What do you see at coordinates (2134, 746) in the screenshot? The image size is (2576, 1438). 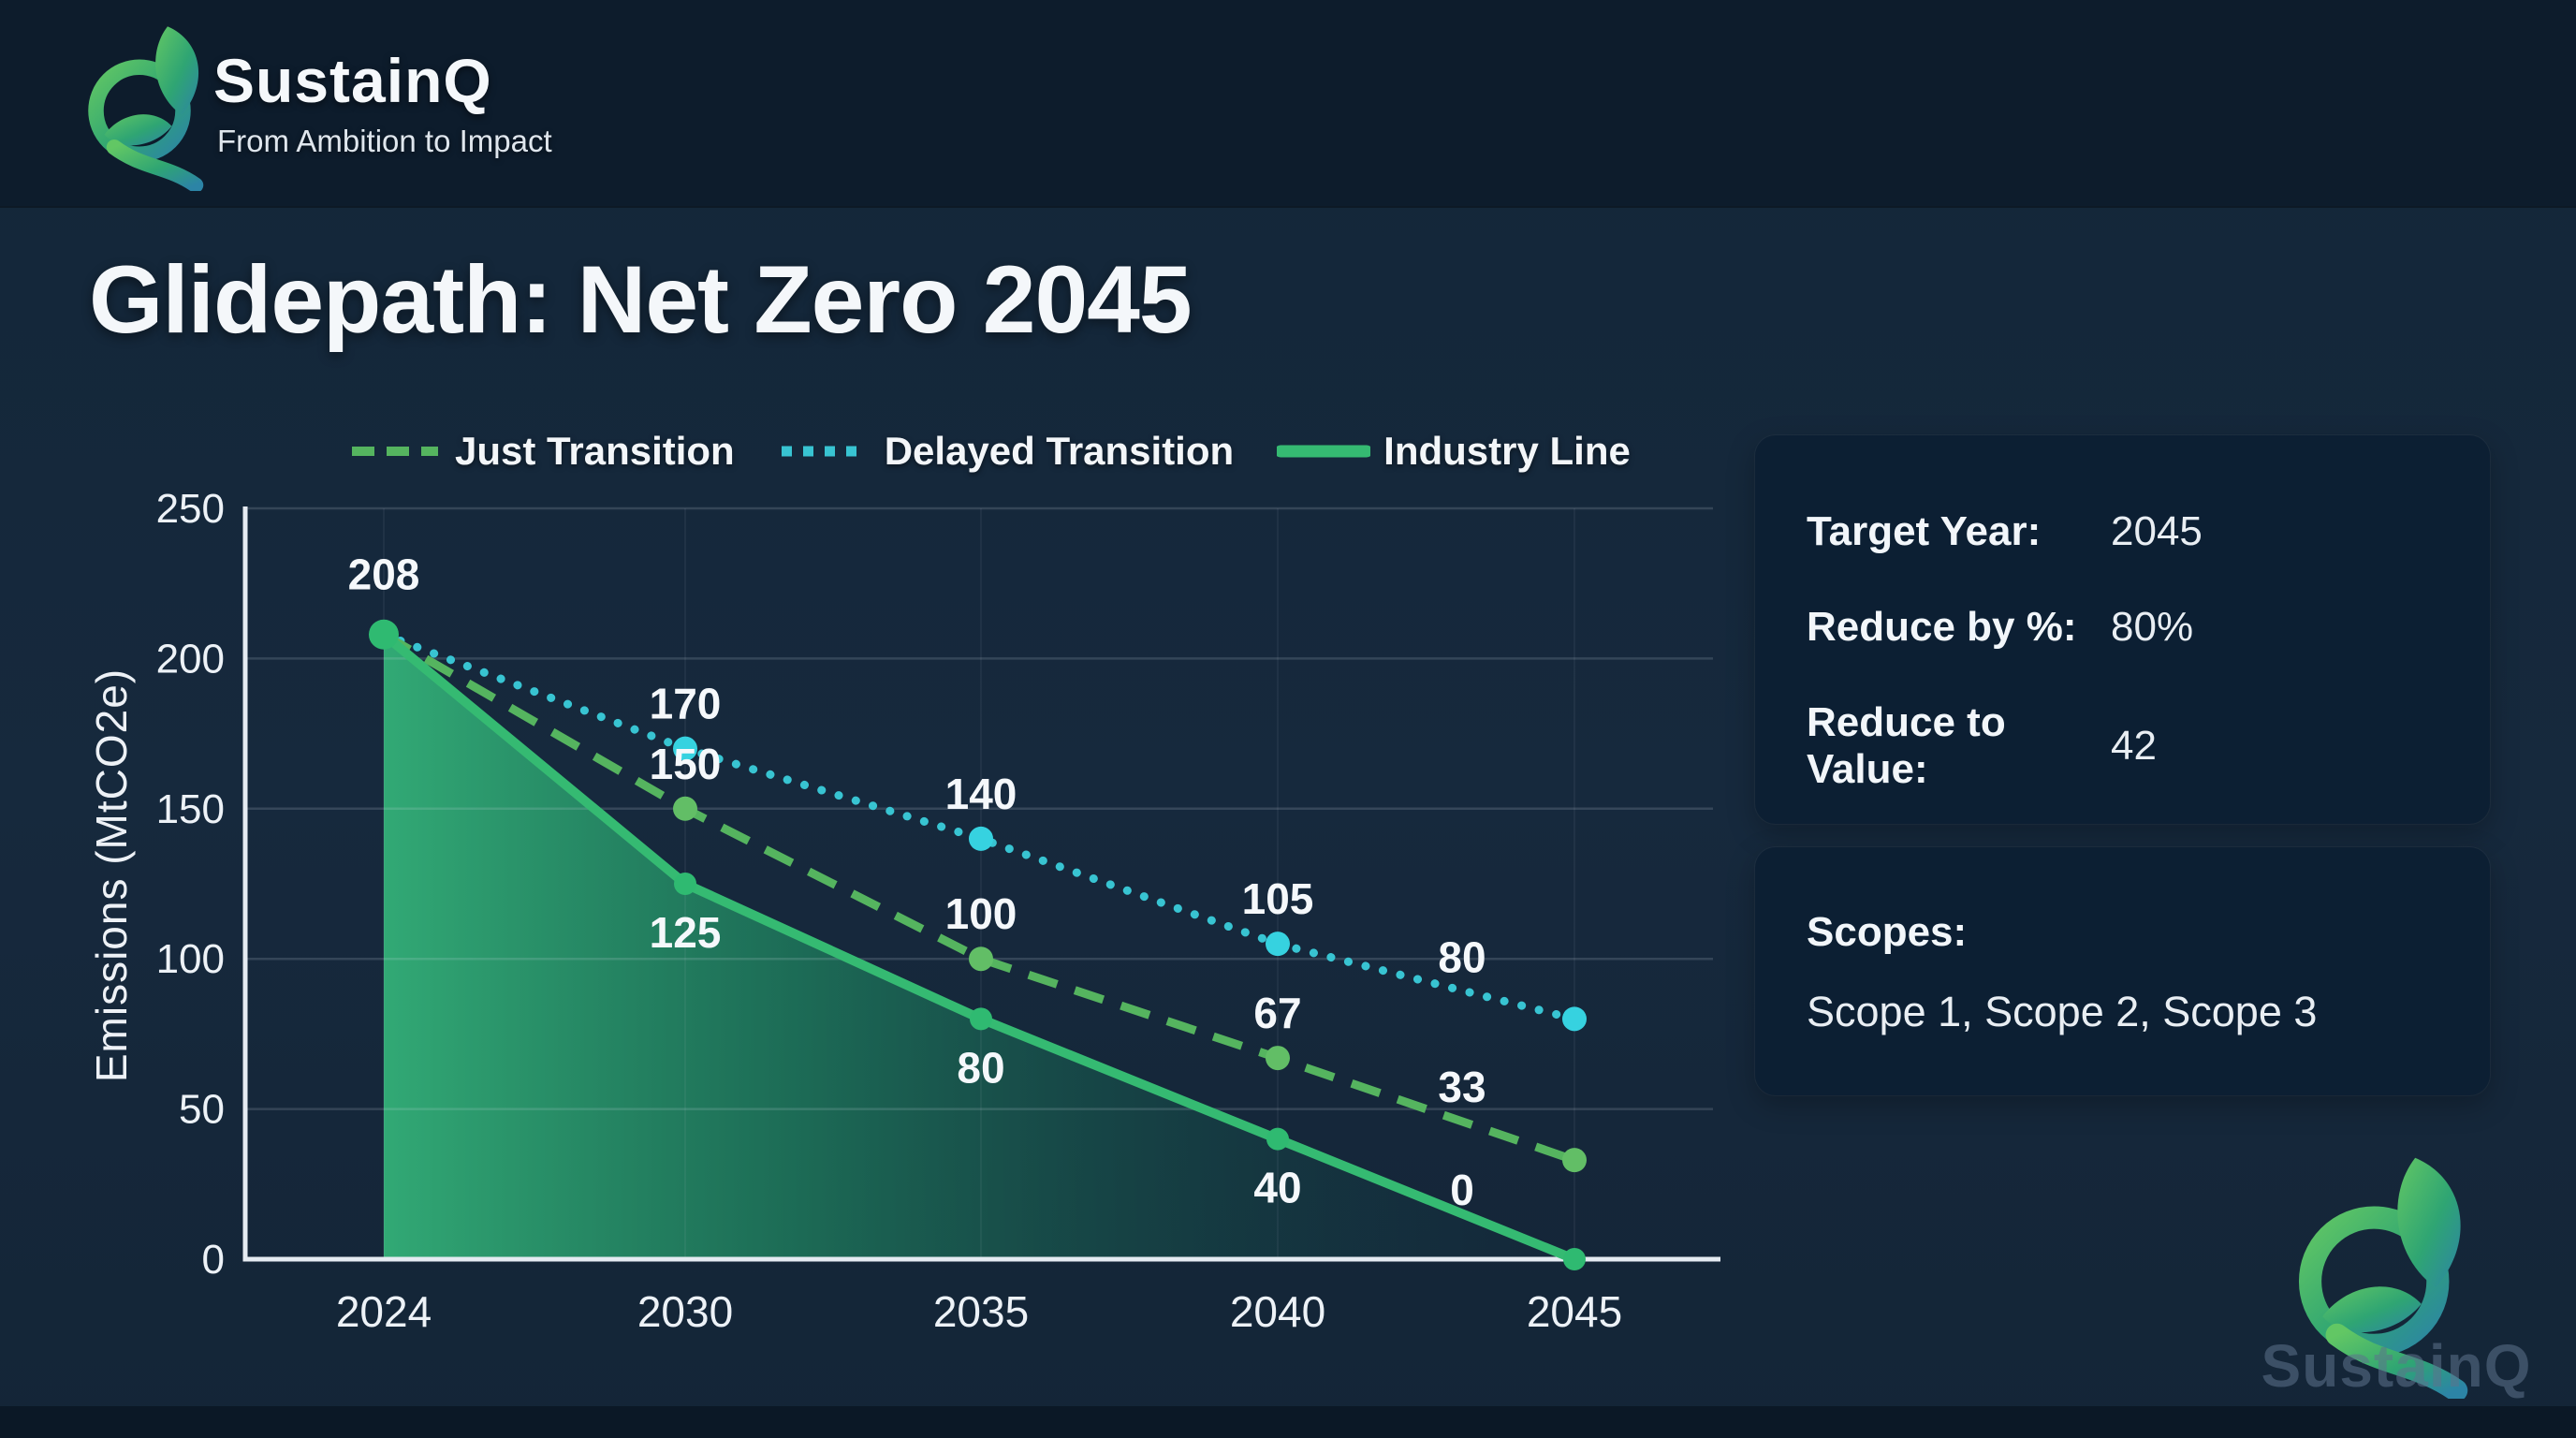 I see `kpi-value: 42` at bounding box center [2134, 746].